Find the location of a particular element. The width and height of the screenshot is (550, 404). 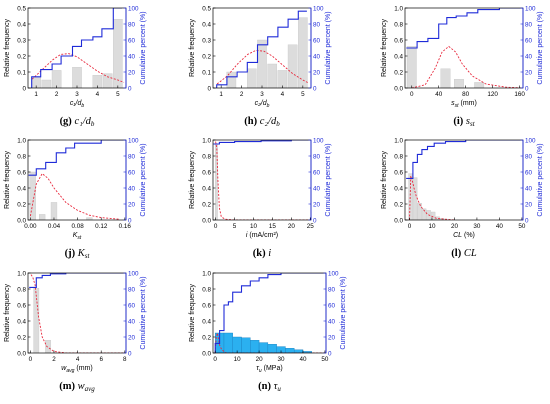

x-axis-label: Kst is located at coordinates (77, 236).